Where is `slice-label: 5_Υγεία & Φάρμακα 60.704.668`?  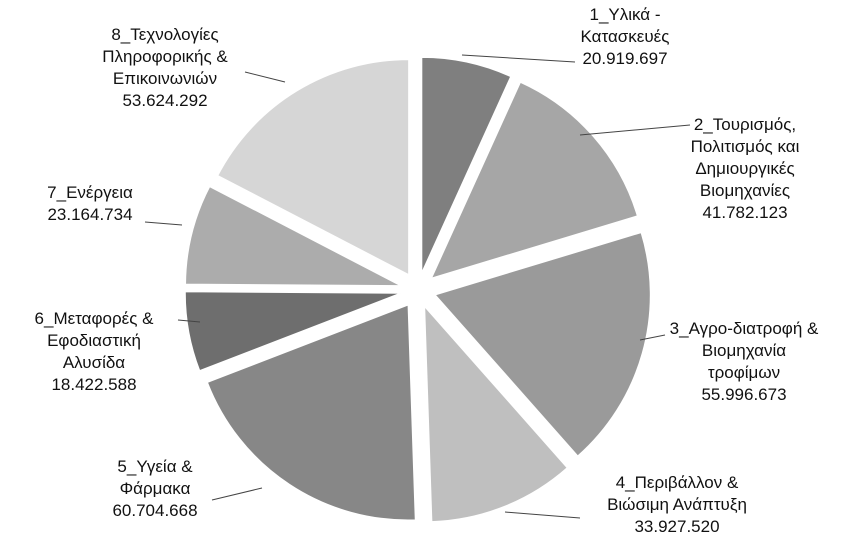
slice-label: 5_Υγεία & Φάρμακα 60.704.668 is located at coordinates (155, 489).